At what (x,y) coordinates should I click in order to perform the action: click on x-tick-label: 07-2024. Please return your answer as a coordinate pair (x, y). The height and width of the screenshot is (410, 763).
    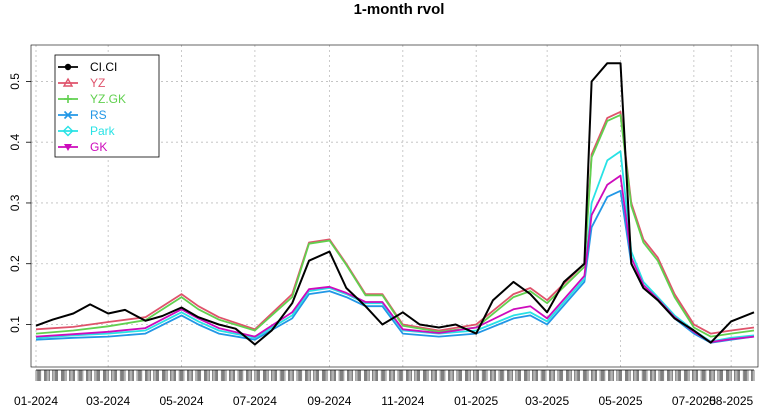
    Looking at the image, I should click on (255, 401).